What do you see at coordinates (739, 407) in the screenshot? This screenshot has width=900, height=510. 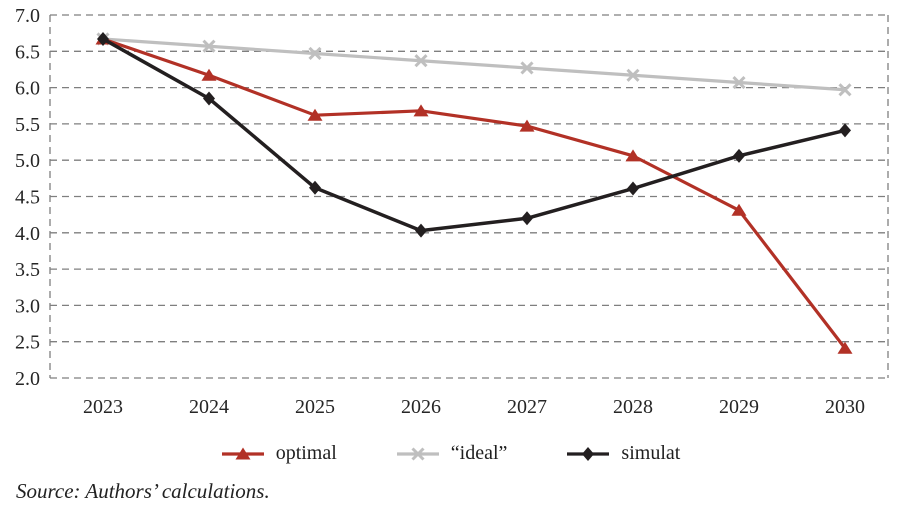 I see `x-axis-label: 2029` at bounding box center [739, 407].